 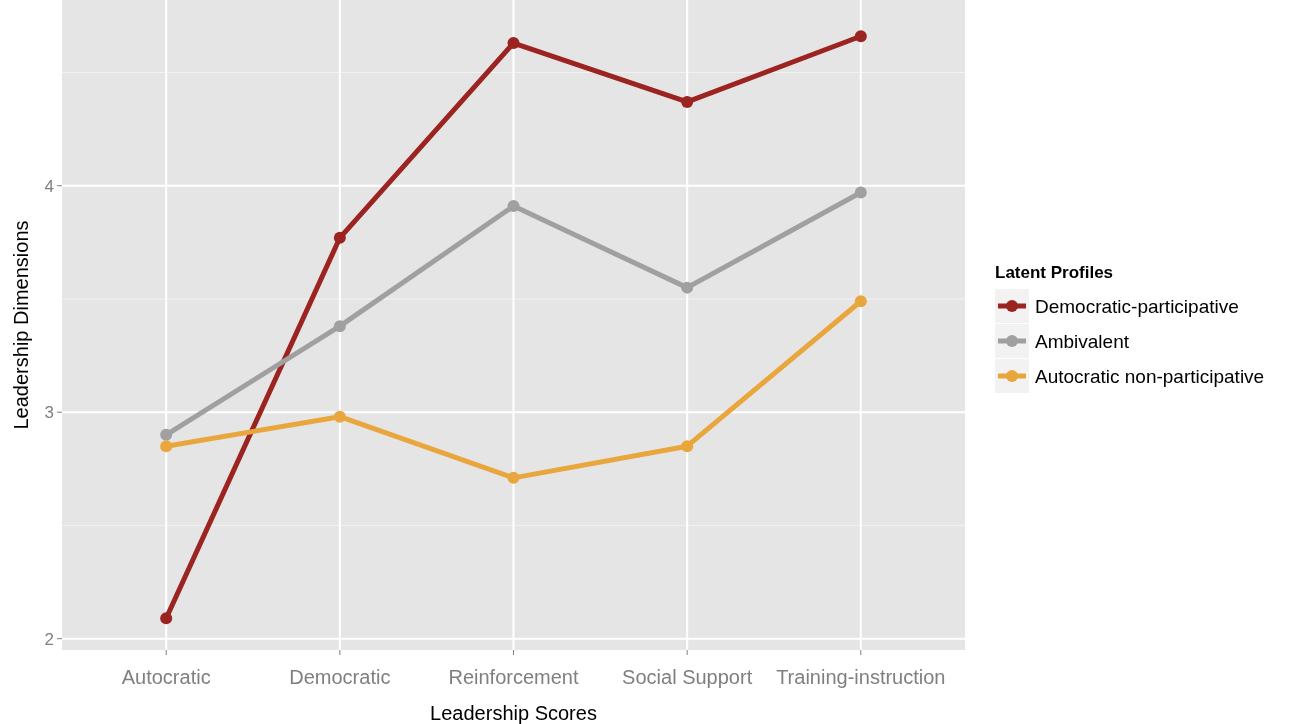 I want to click on y-tick-label: 2, so click(x=49, y=639).